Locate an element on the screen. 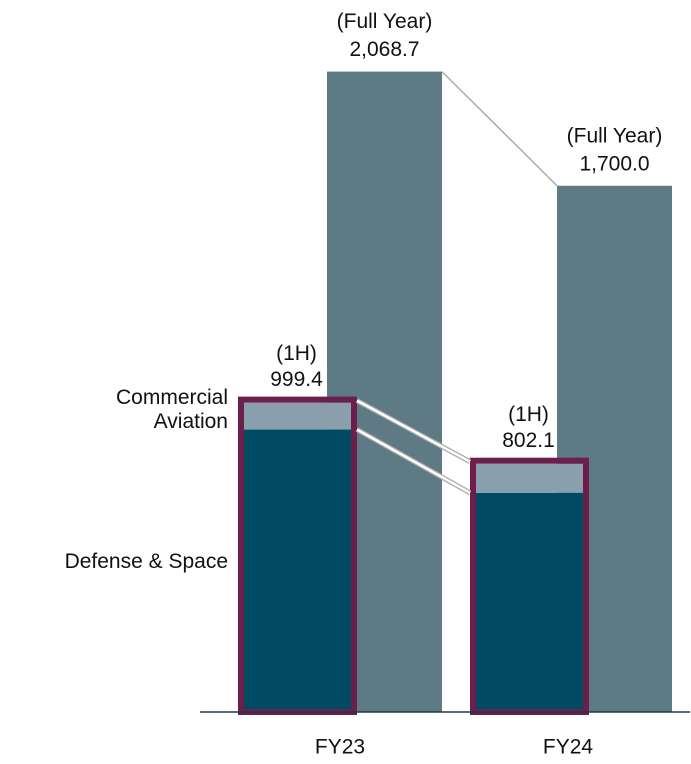 Image resolution: width=691 pixels, height=764 pixels. x-tick-label: FY24 is located at coordinates (568, 747).